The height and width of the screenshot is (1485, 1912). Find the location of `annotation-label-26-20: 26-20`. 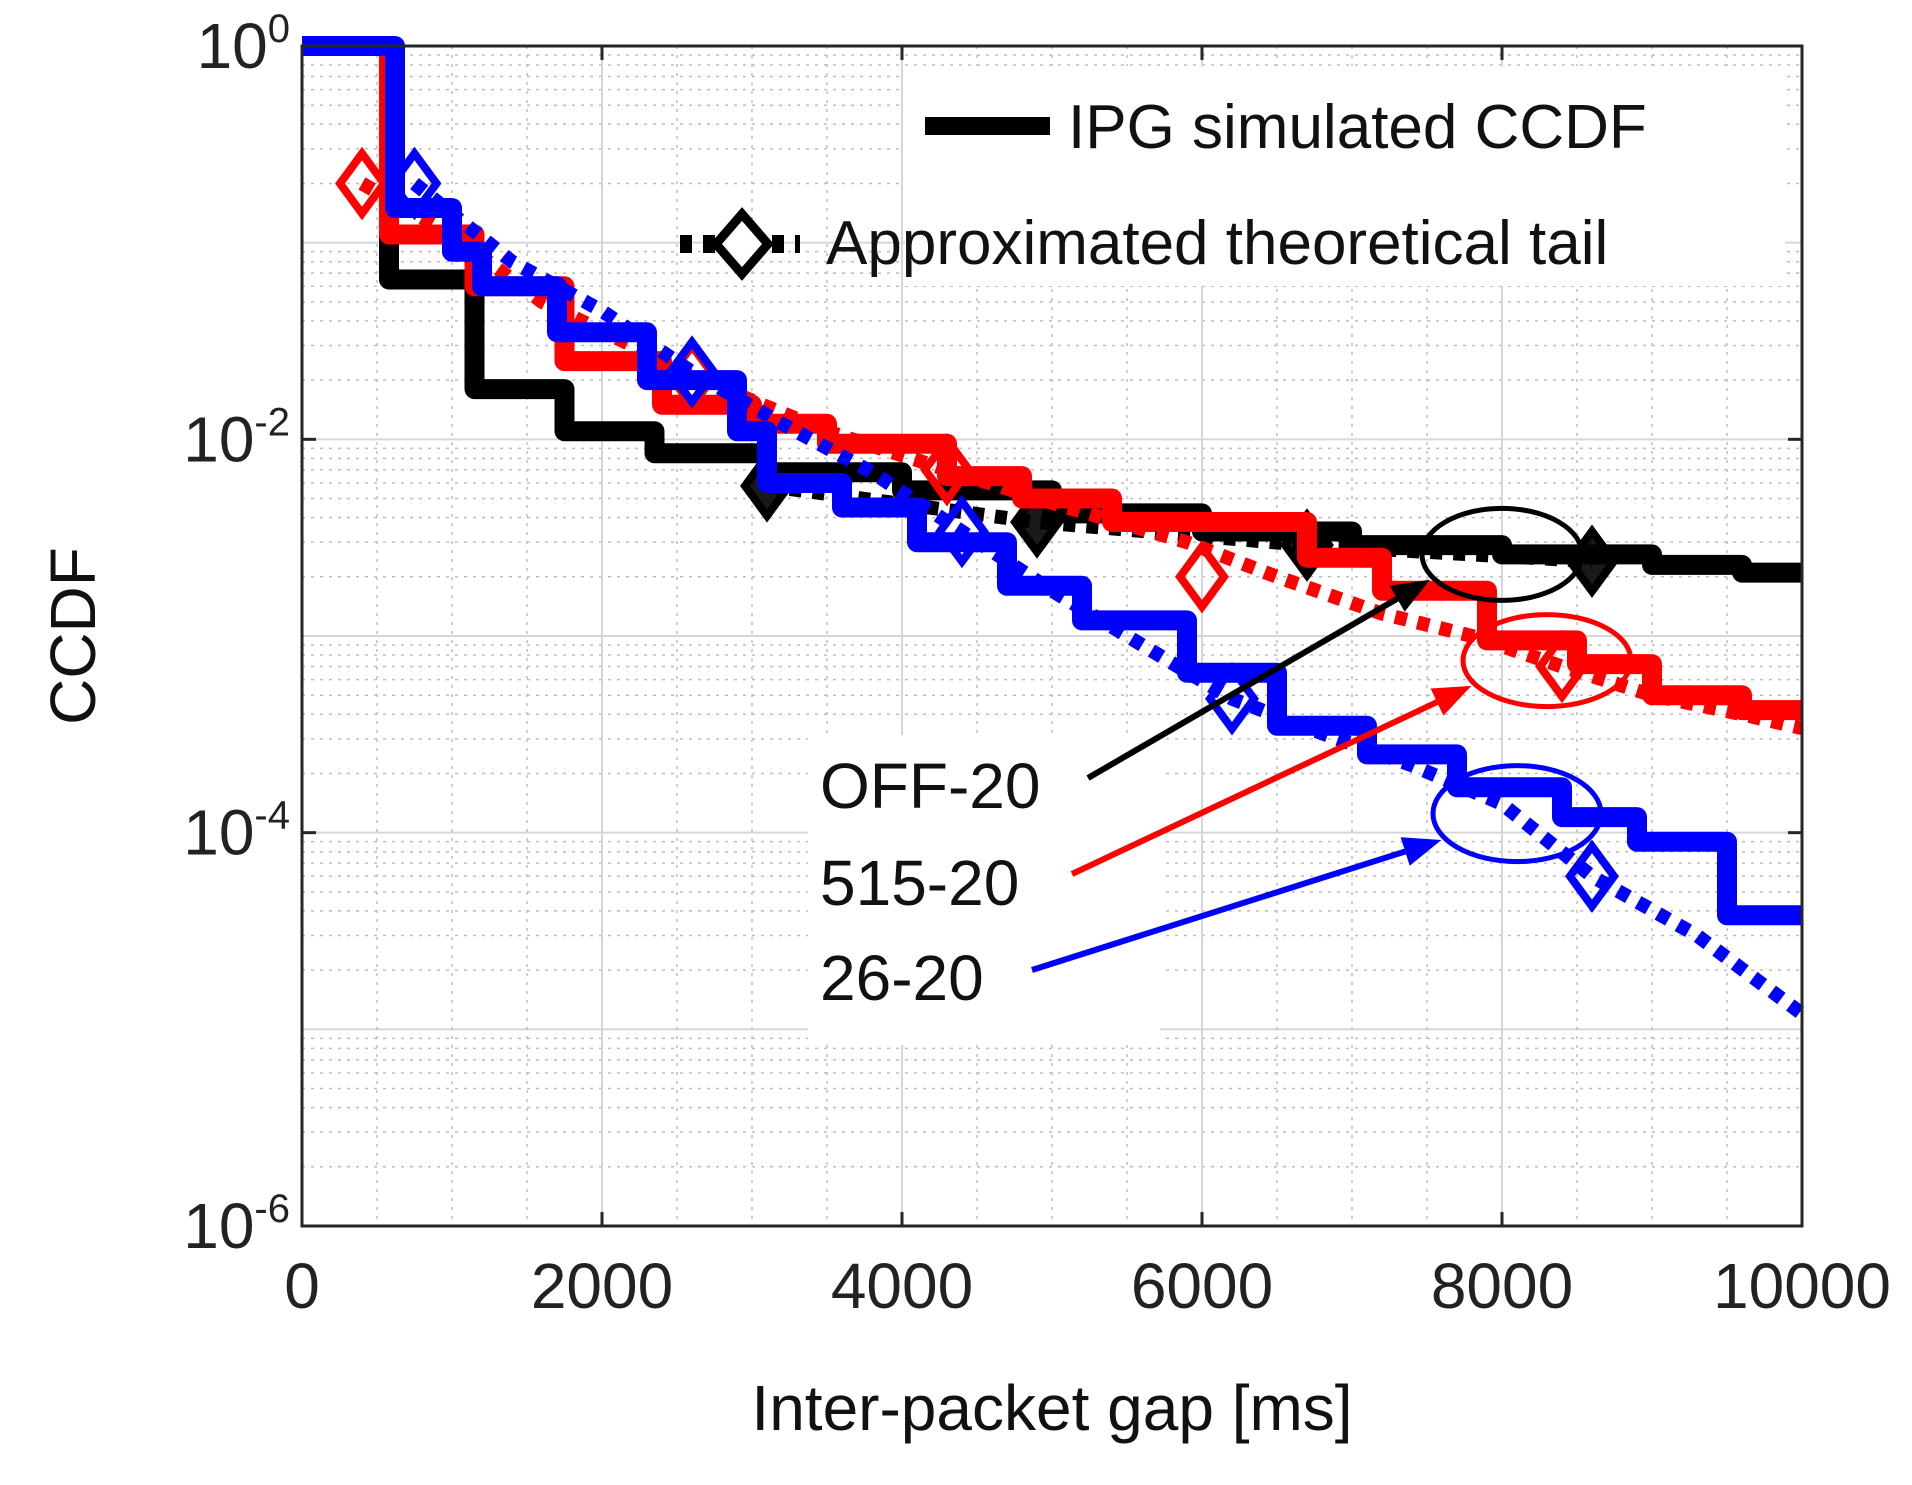

annotation-label-26-20: 26-20 is located at coordinates (902, 978).